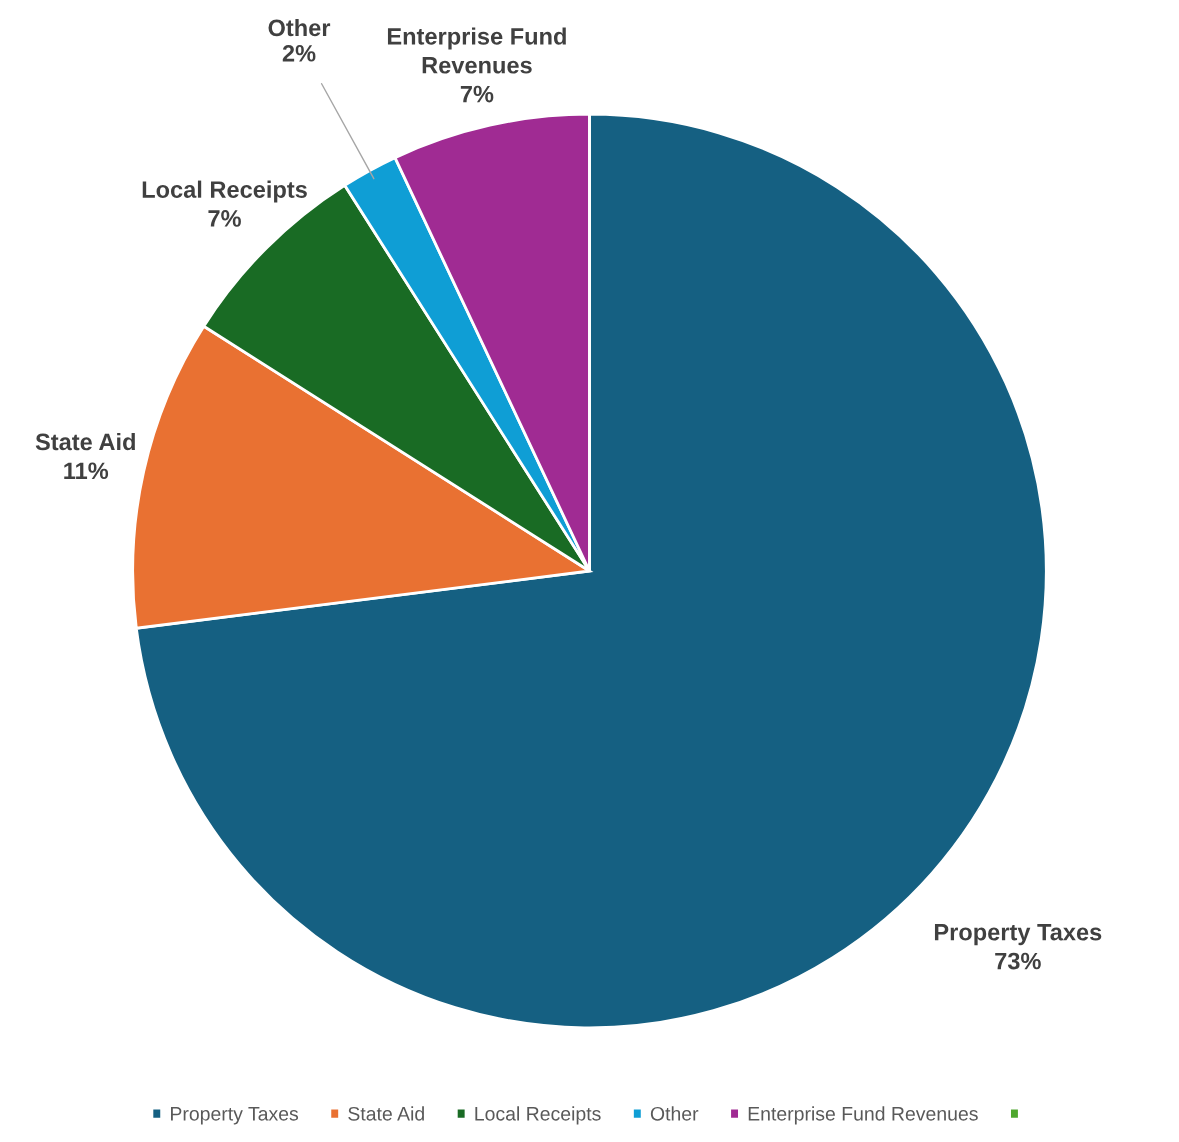  Describe the element at coordinates (86, 471) in the screenshot. I see `data-label: 11%` at that location.